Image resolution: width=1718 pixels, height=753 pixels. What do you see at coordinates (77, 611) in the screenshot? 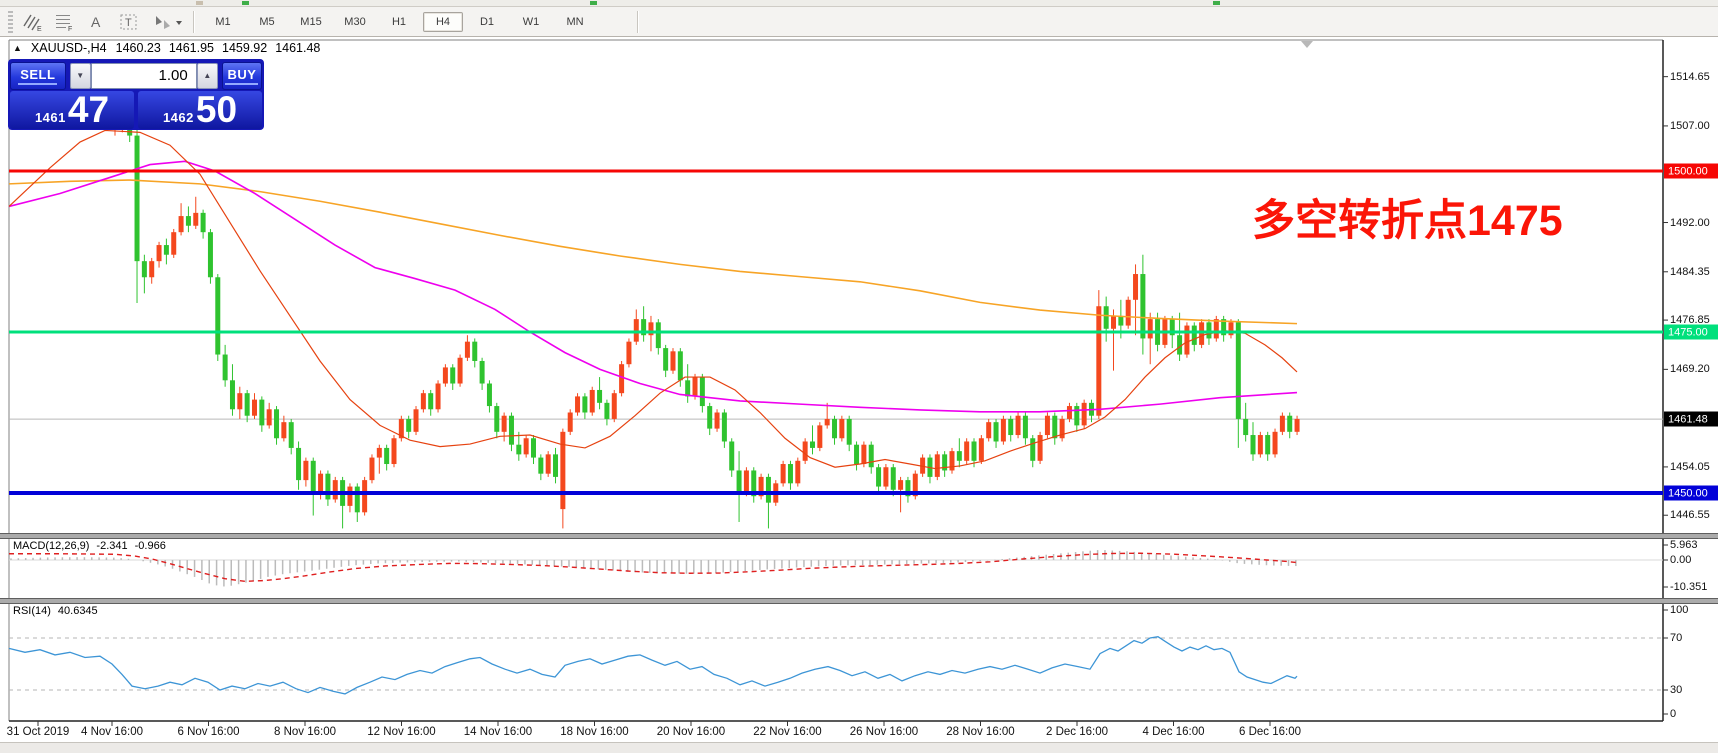
I see `rsi-value: 40.6345` at bounding box center [77, 611].